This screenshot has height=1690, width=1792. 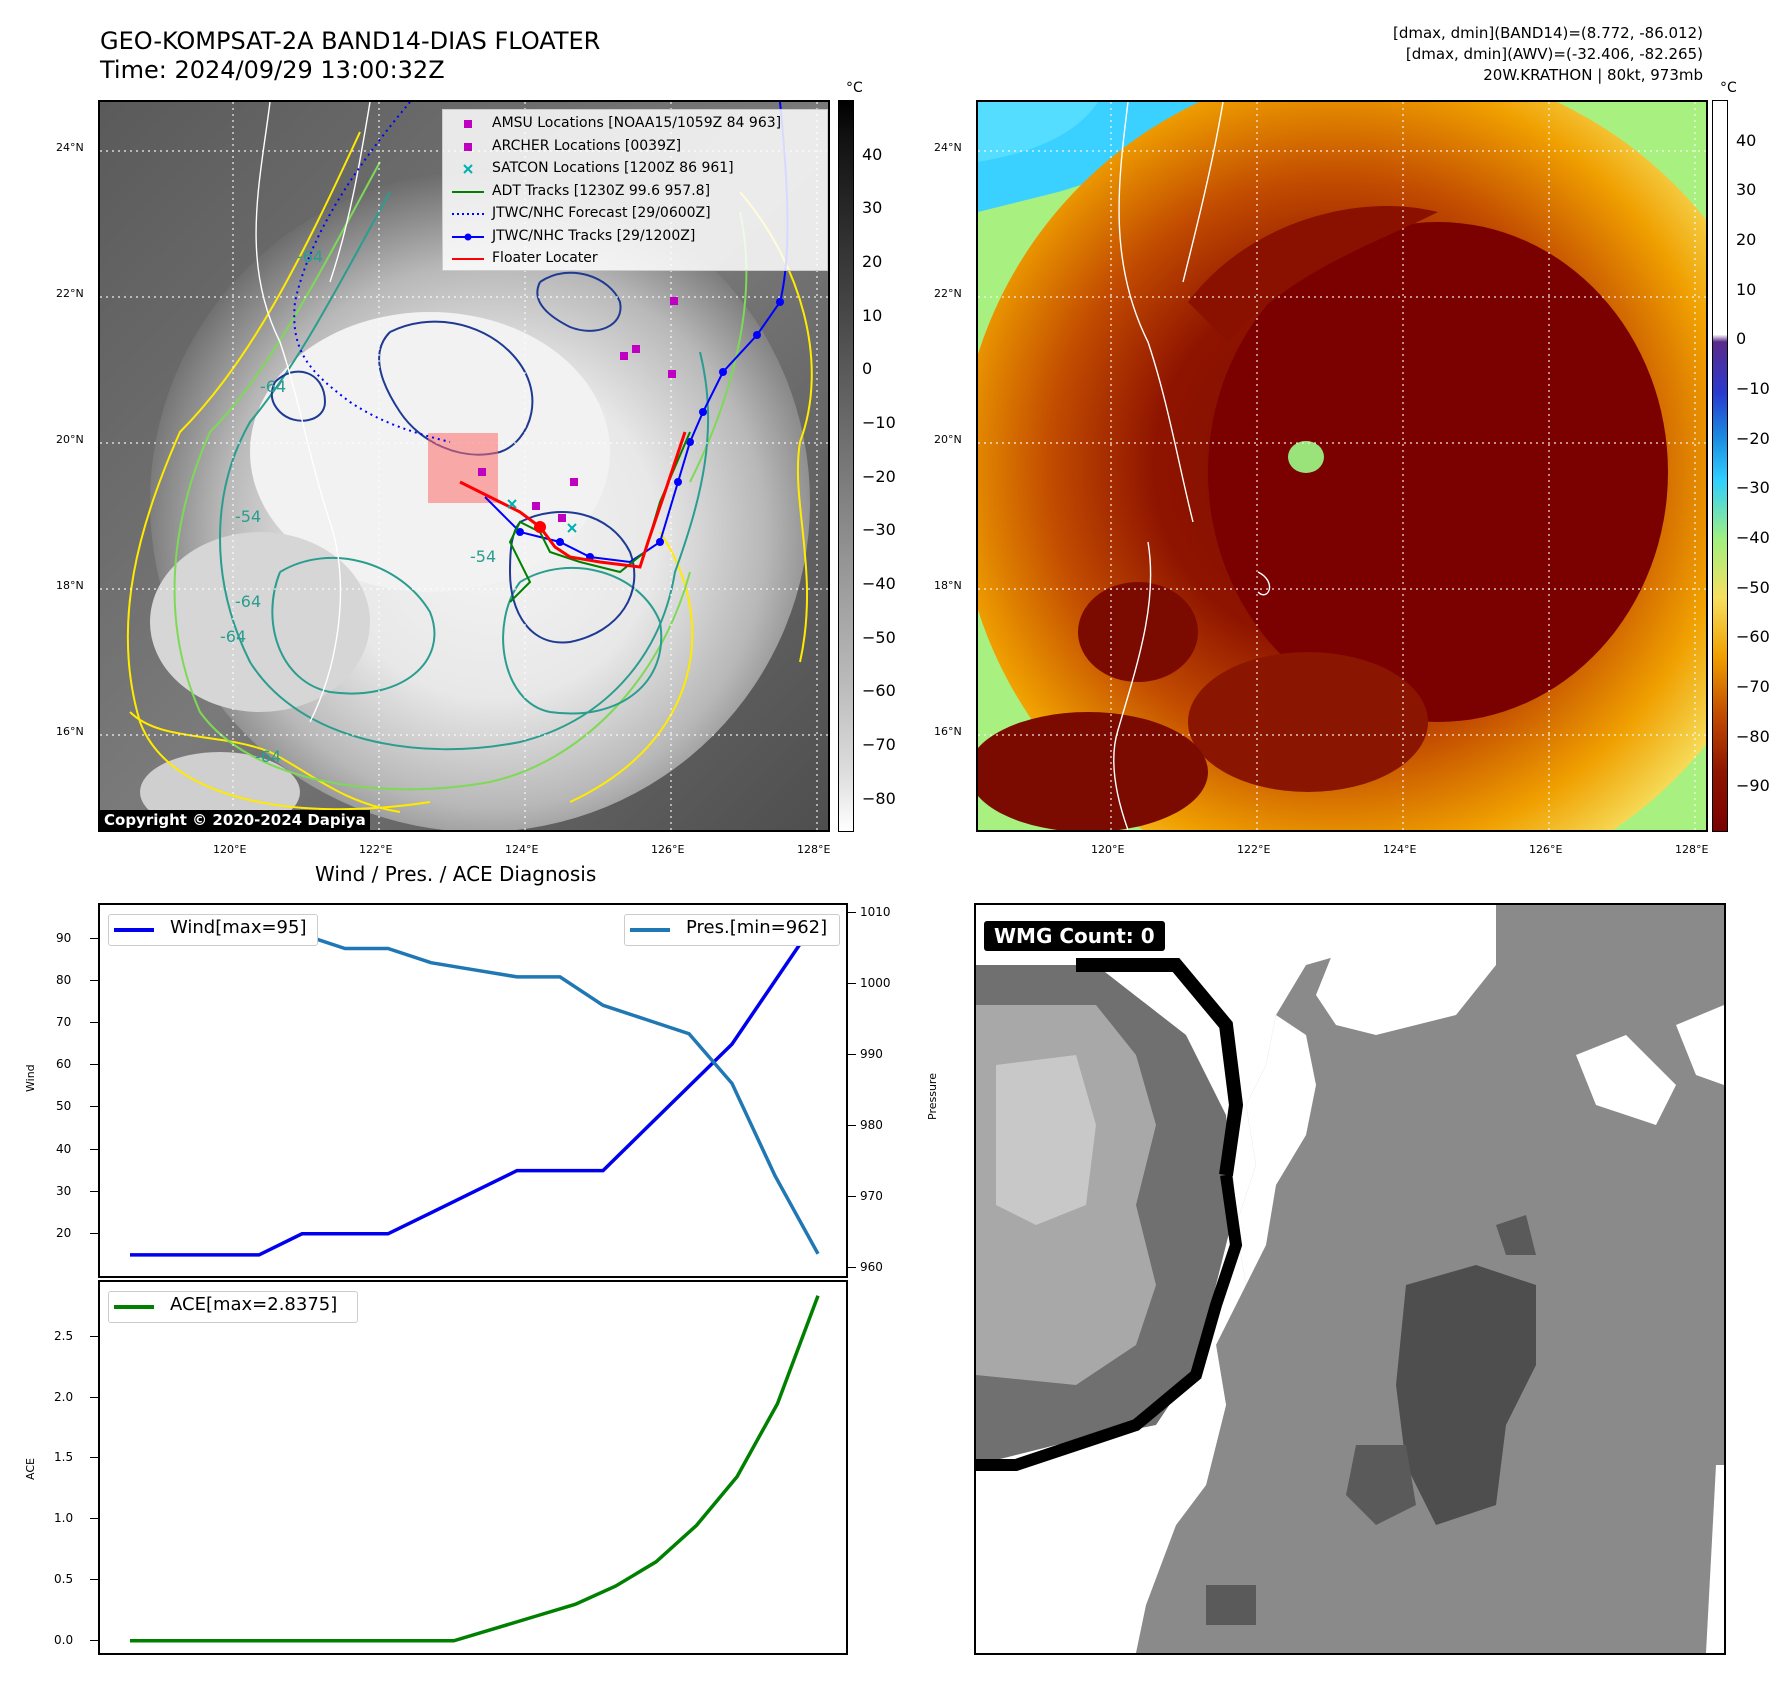 I want to click on ace-panel, so click(x=473, y=1467).